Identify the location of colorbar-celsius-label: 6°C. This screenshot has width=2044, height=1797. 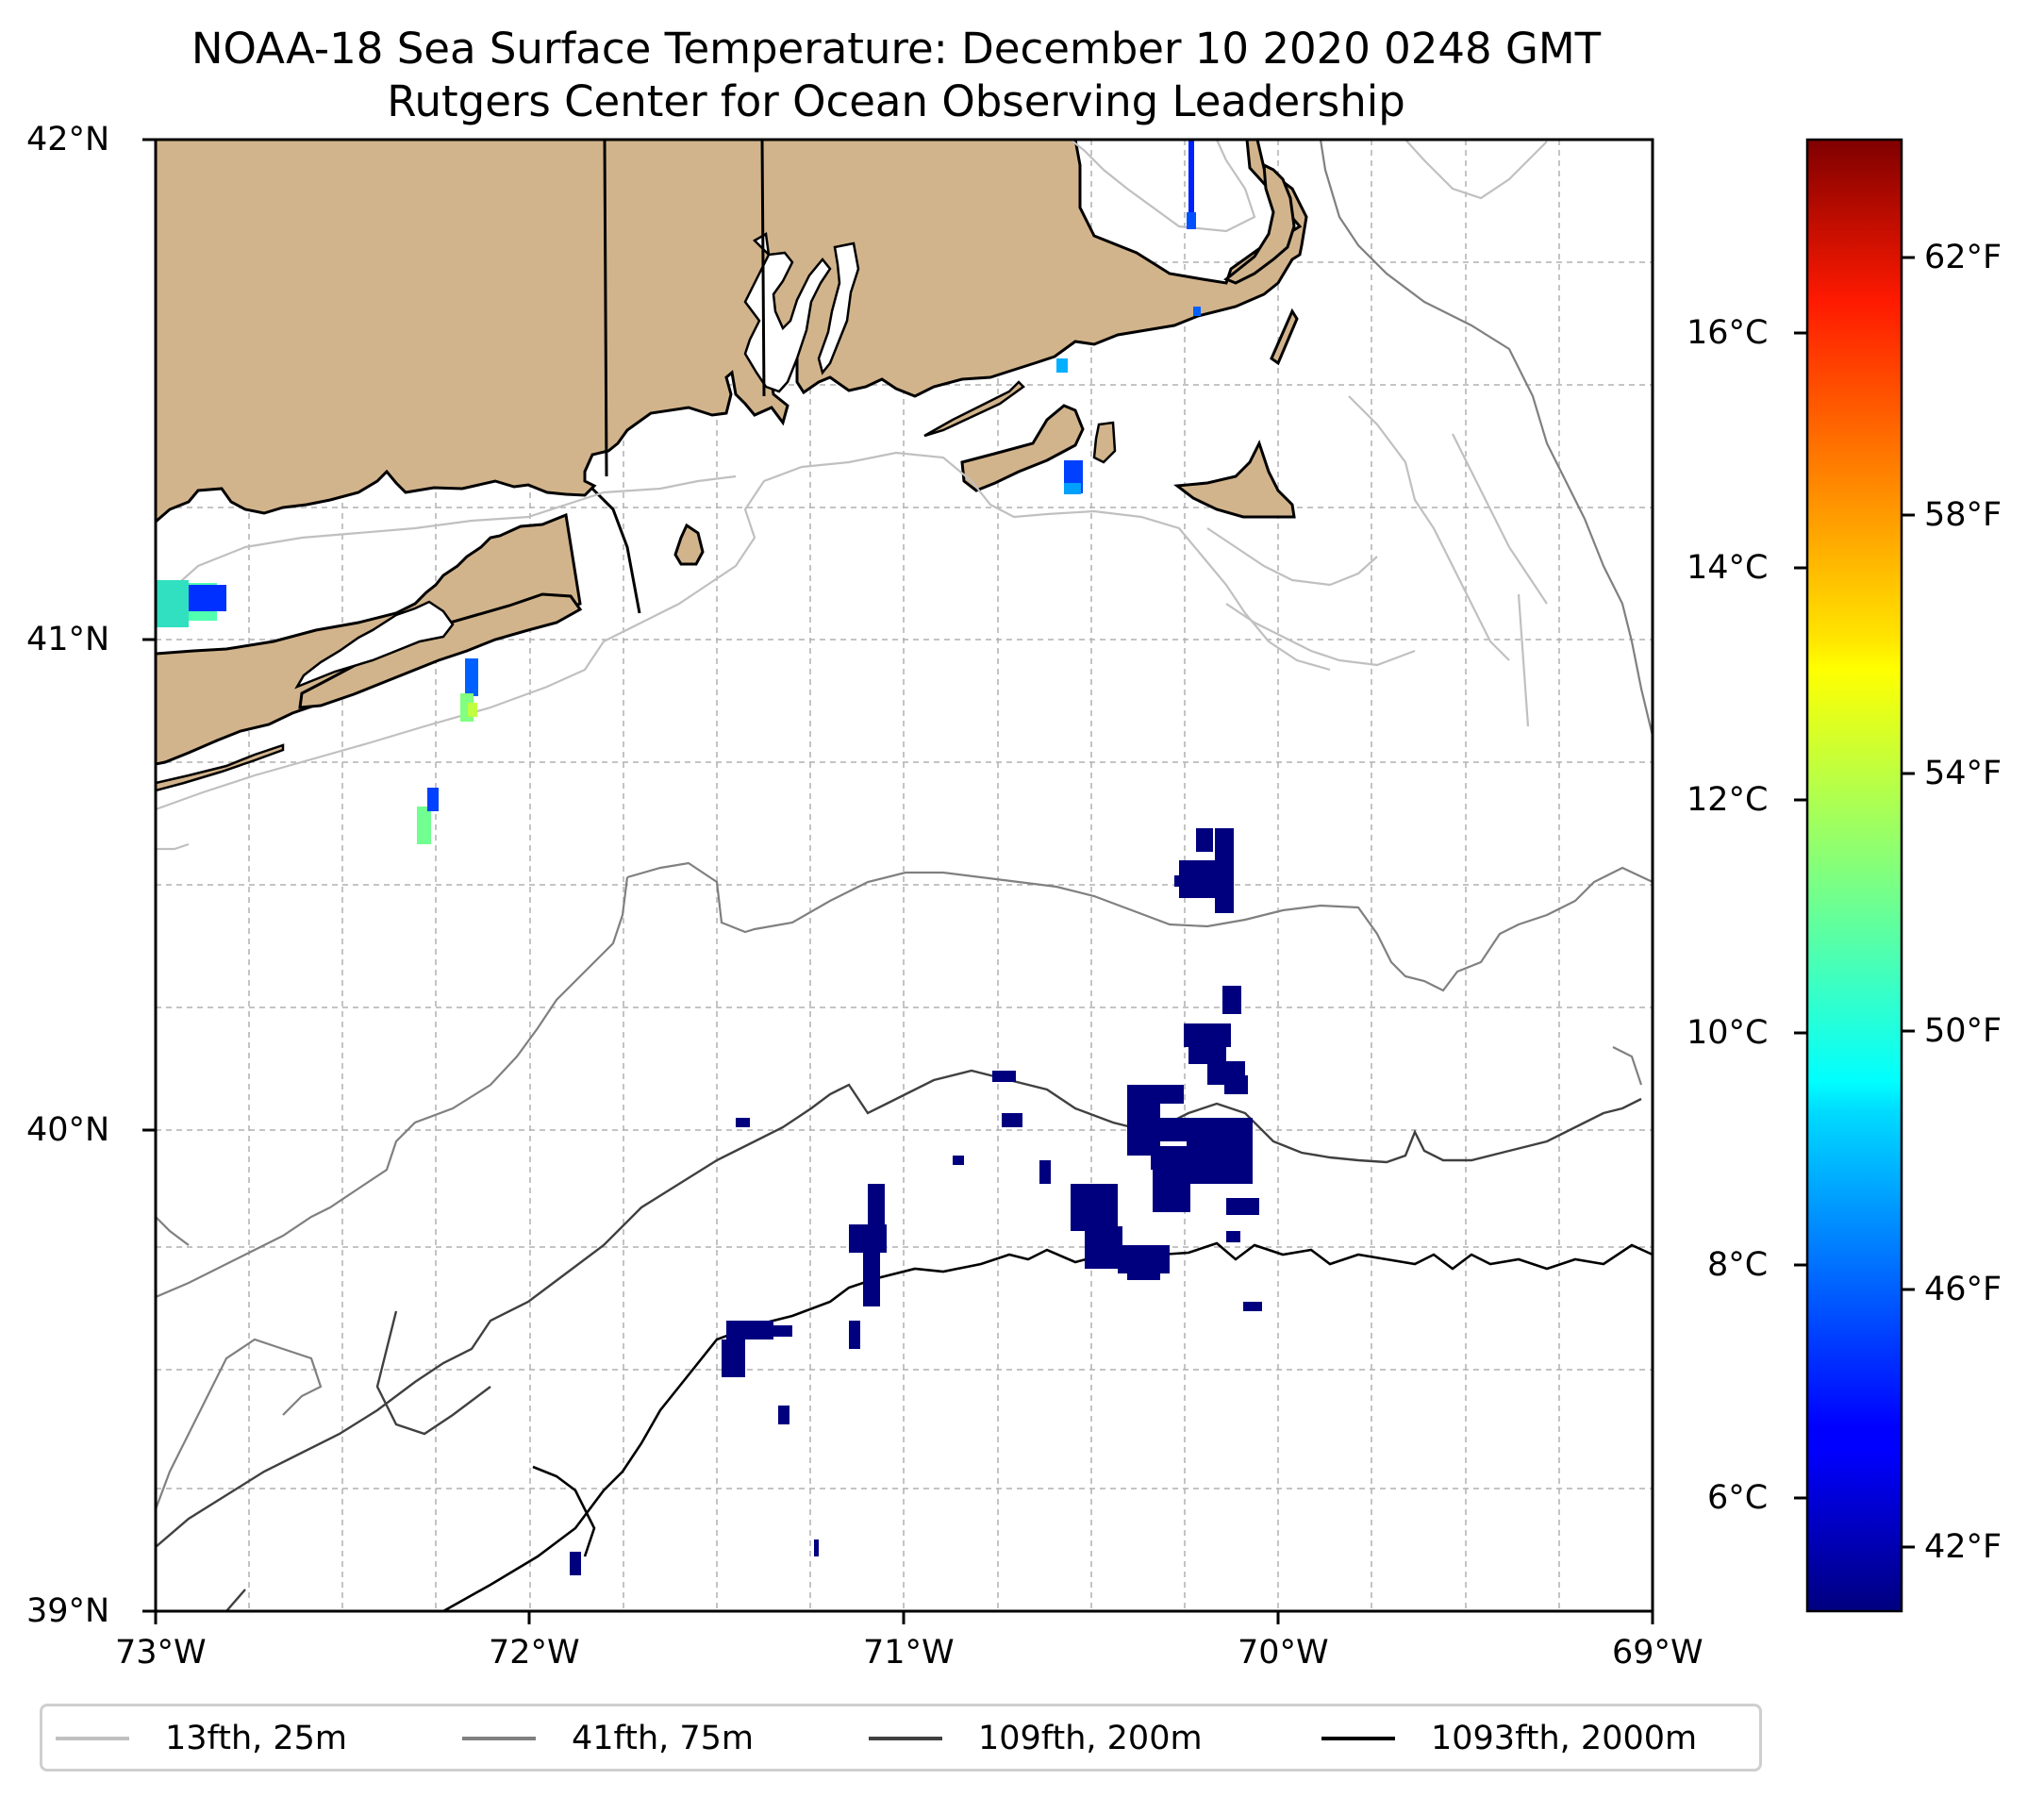
(1738, 1498).